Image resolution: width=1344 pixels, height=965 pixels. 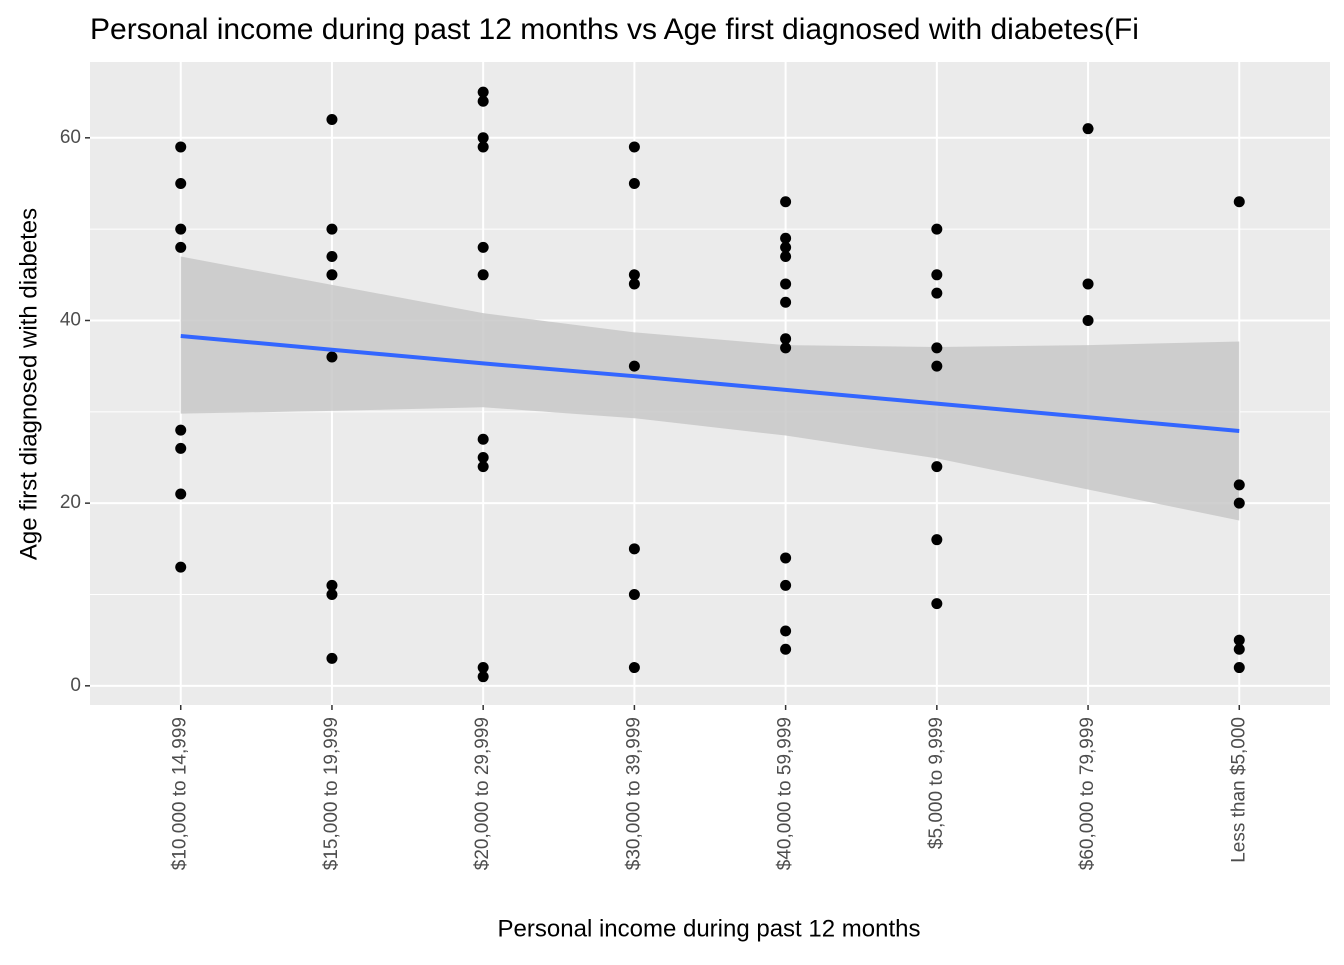 I want to click on x-tick-label: $40,000 to 59,999, so click(x=785, y=793).